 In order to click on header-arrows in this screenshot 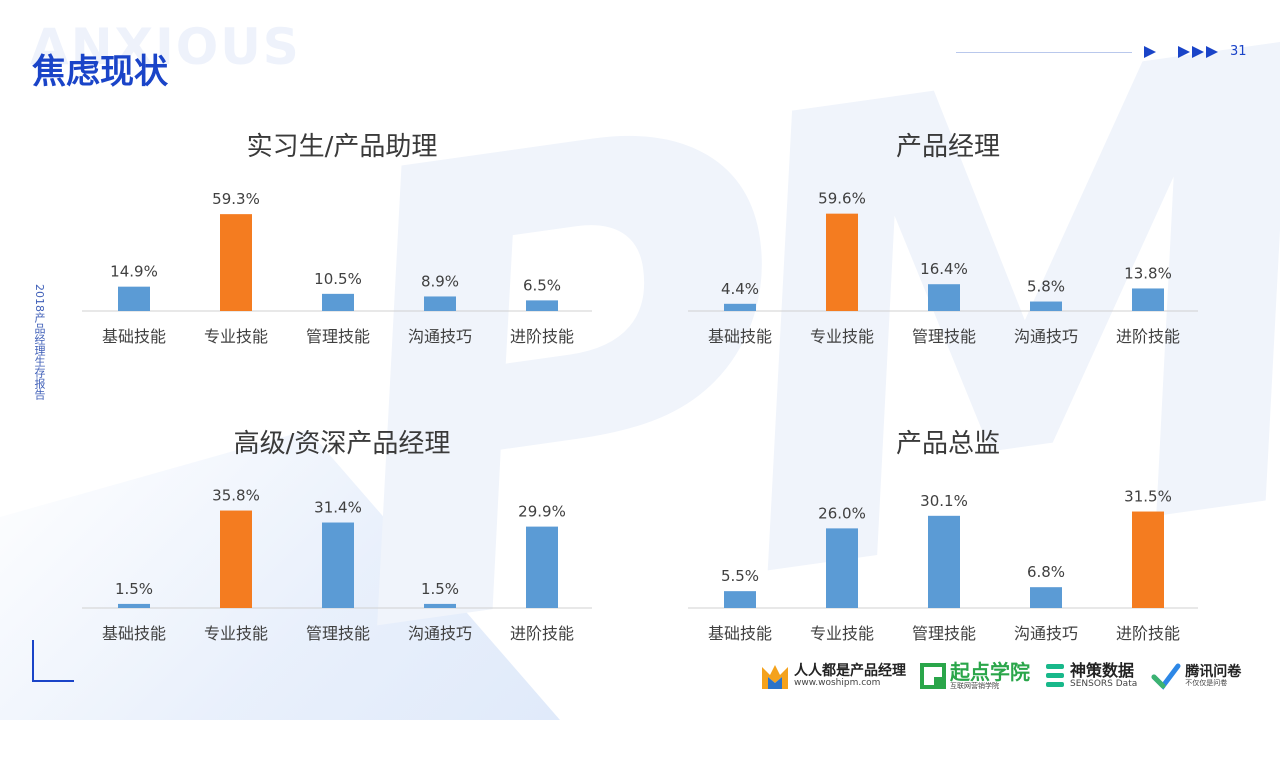, I will do `click(1182, 52)`.